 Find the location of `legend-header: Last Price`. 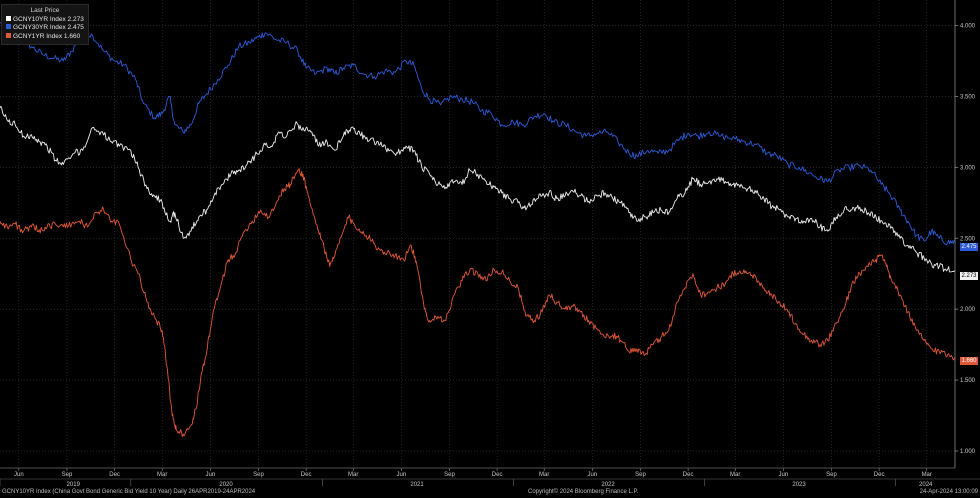

legend-header: Last Price is located at coordinates (45, 10).